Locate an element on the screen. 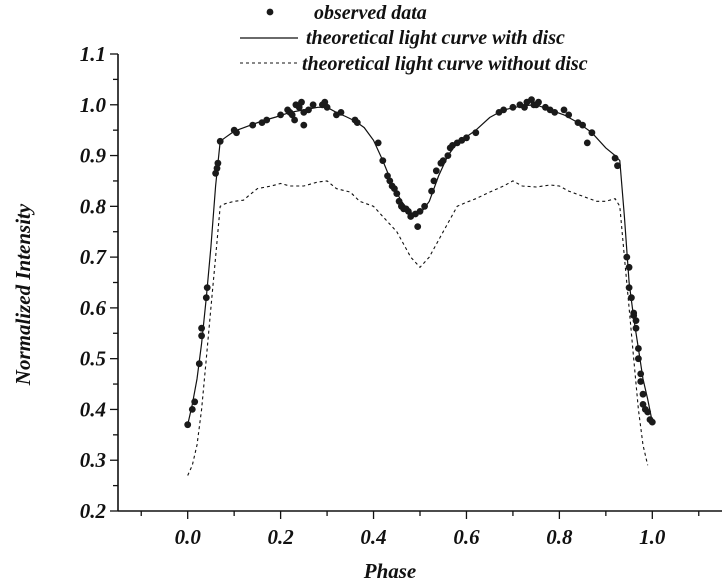 This screenshot has width=722, height=583. x-tick-label: 0.2 is located at coordinates (280, 537).